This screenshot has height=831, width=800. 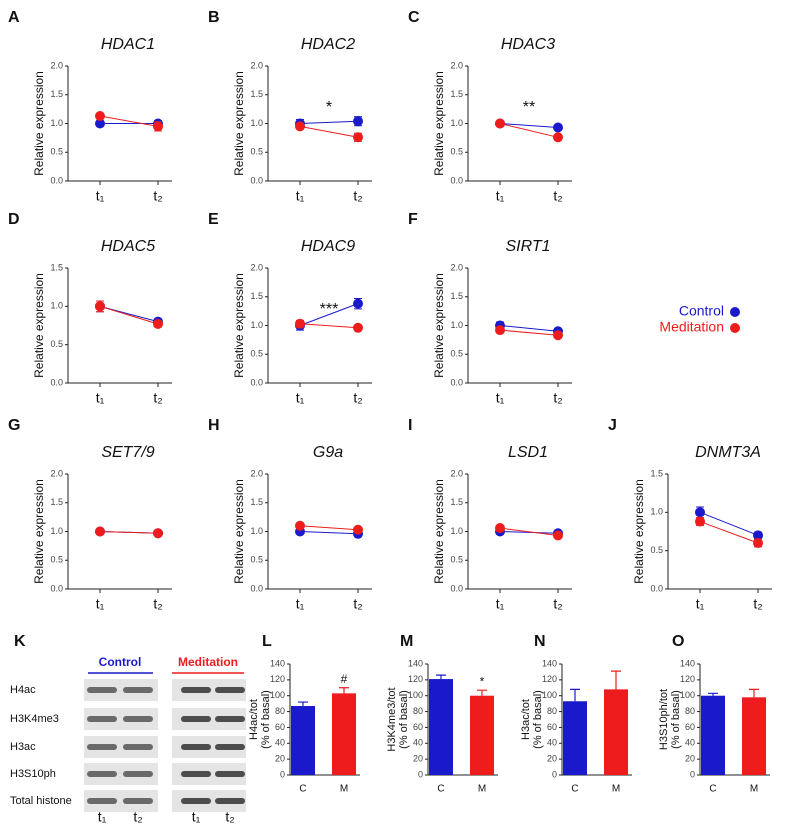 What do you see at coordinates (23, 747) in the screenshot?
I see `blot-row-label: H3ac` at bounding box center [23, 747].